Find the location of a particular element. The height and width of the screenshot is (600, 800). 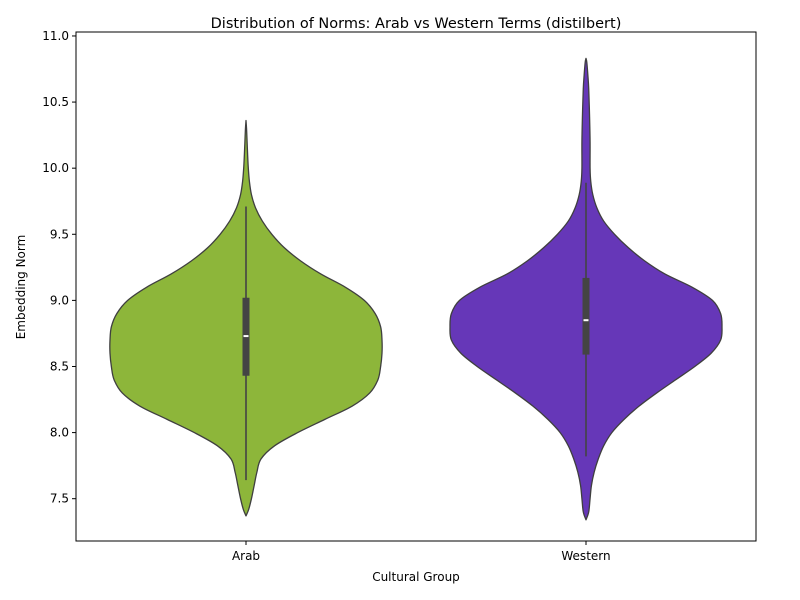

y-tick-label: 11.0 is located at coordinates (55, 36).